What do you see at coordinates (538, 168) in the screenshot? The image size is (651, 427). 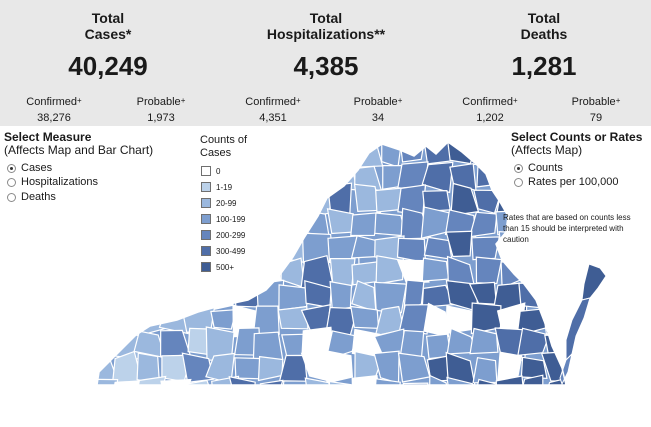 I see `rate-option-counts: Counts` at bounding box center [538, 168].